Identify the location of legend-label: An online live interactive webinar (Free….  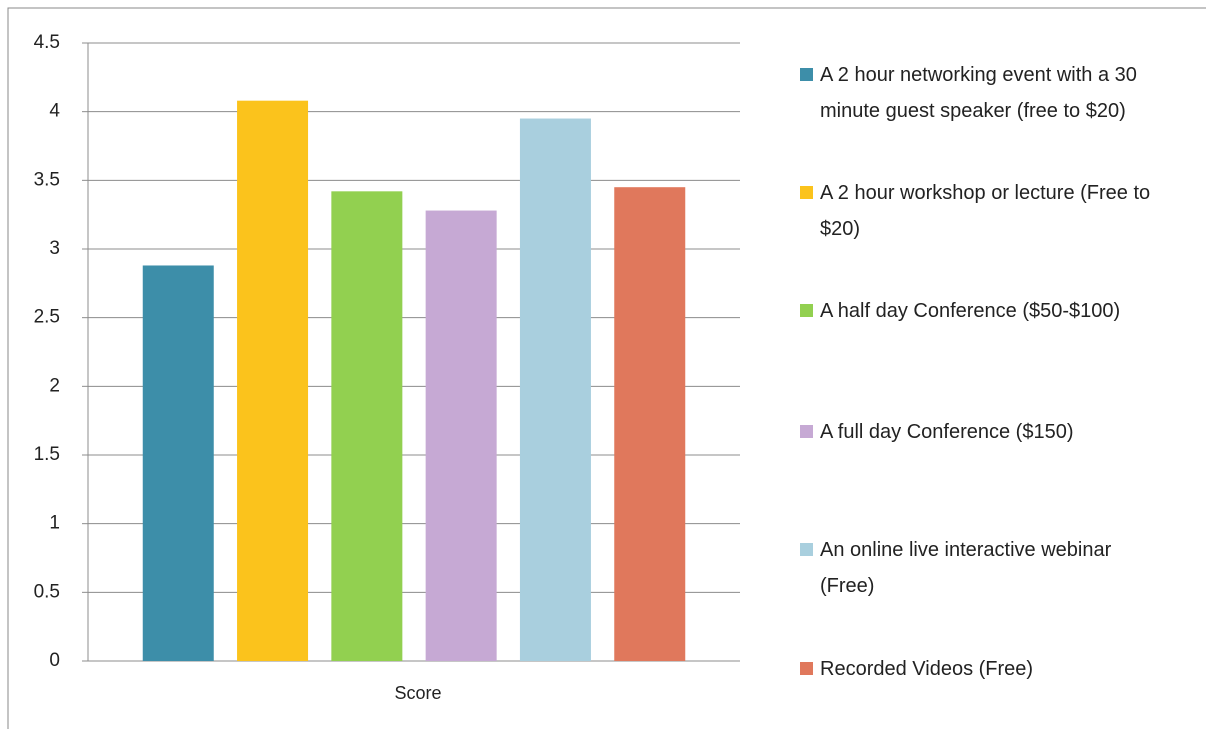
(966, 568).